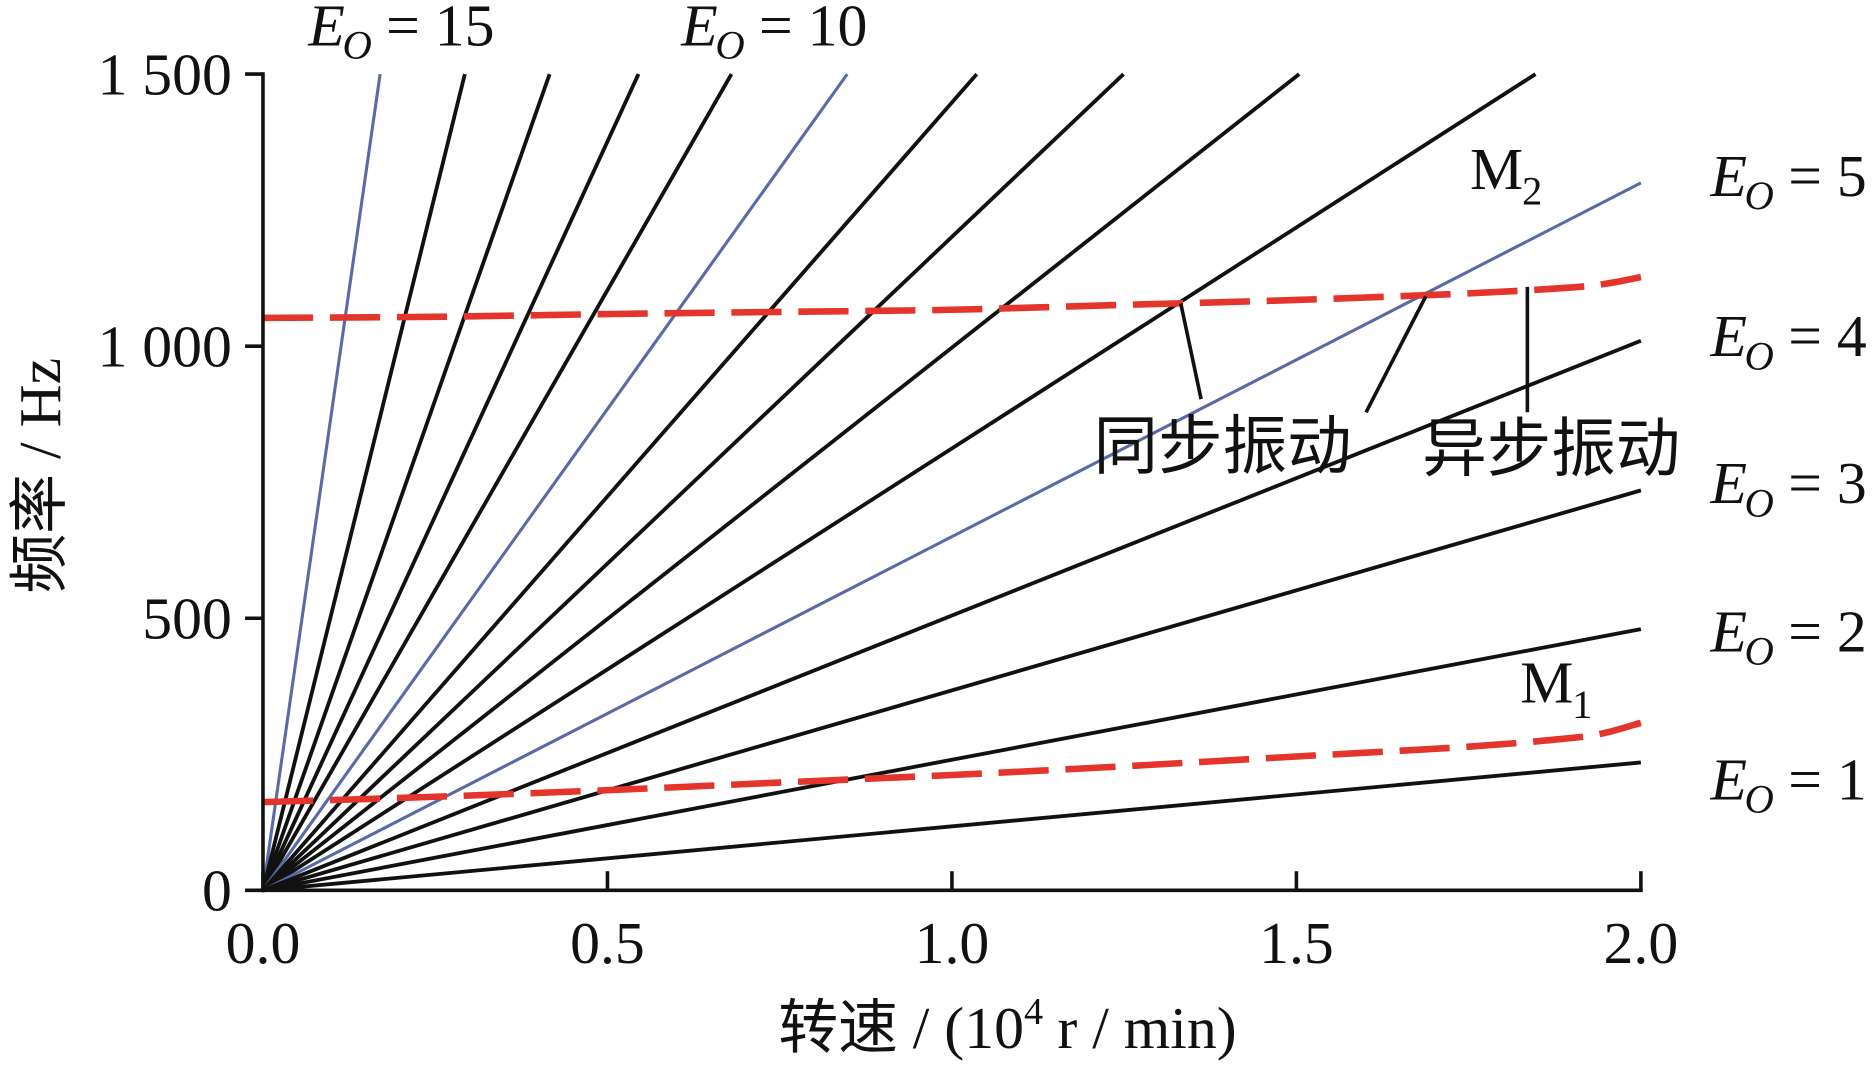 The image size is (1874, 1066). What do you see at coordinates (1354, 350) in the screenshot?
I see `leader-lines` at bounding box center [1354, 350].